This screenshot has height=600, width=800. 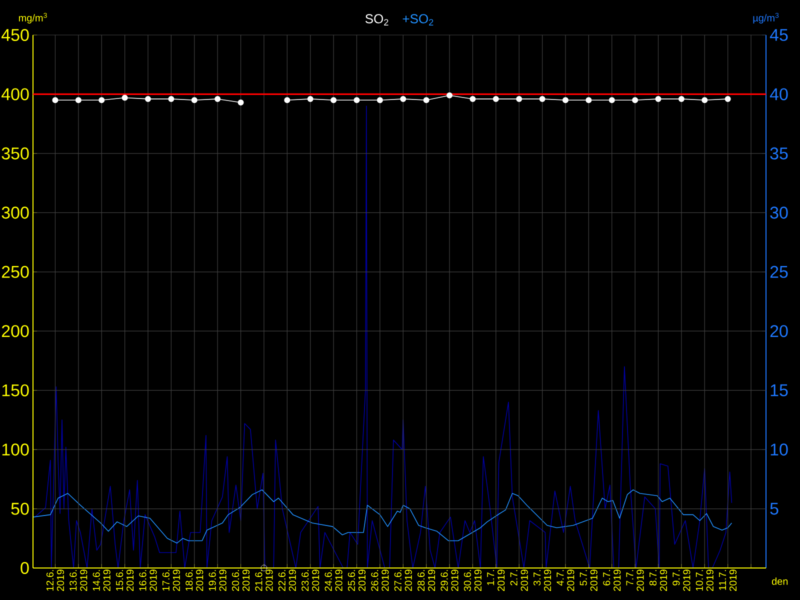 What do you see at coordinates (382, 516) in the screenshot?
I see `line-series` at bounding box center [382, 516].